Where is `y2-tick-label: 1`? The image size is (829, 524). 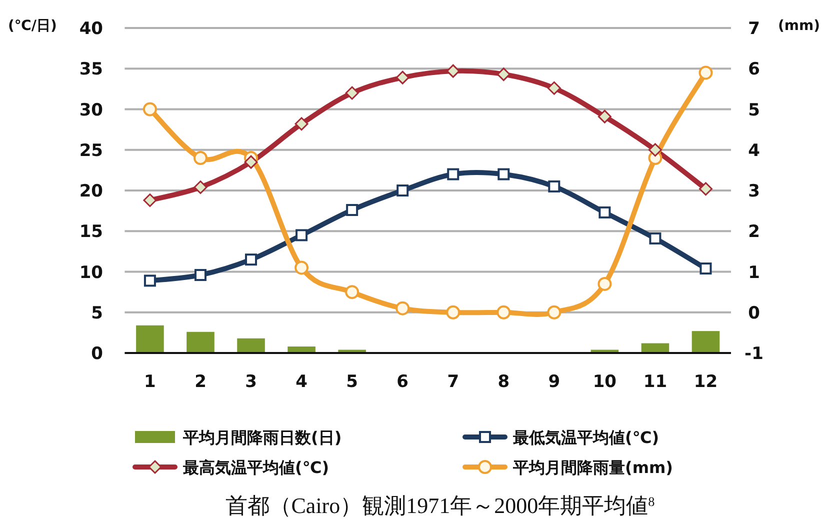
y2-tick-label: 1 is located at coordinates (754, 272).